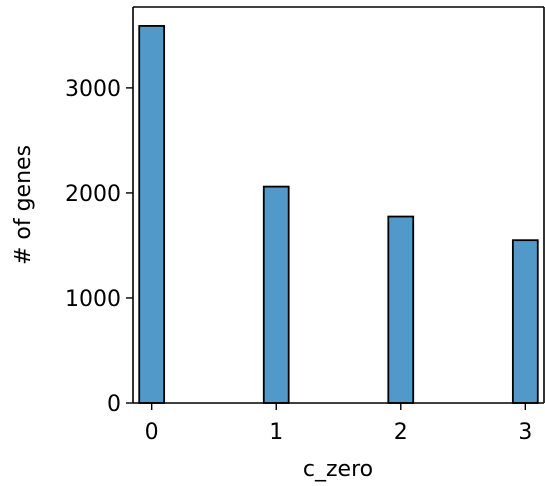 This screenshot has height=486, width=545. I want to click on y-tick-label: 0, so click(114, 404).